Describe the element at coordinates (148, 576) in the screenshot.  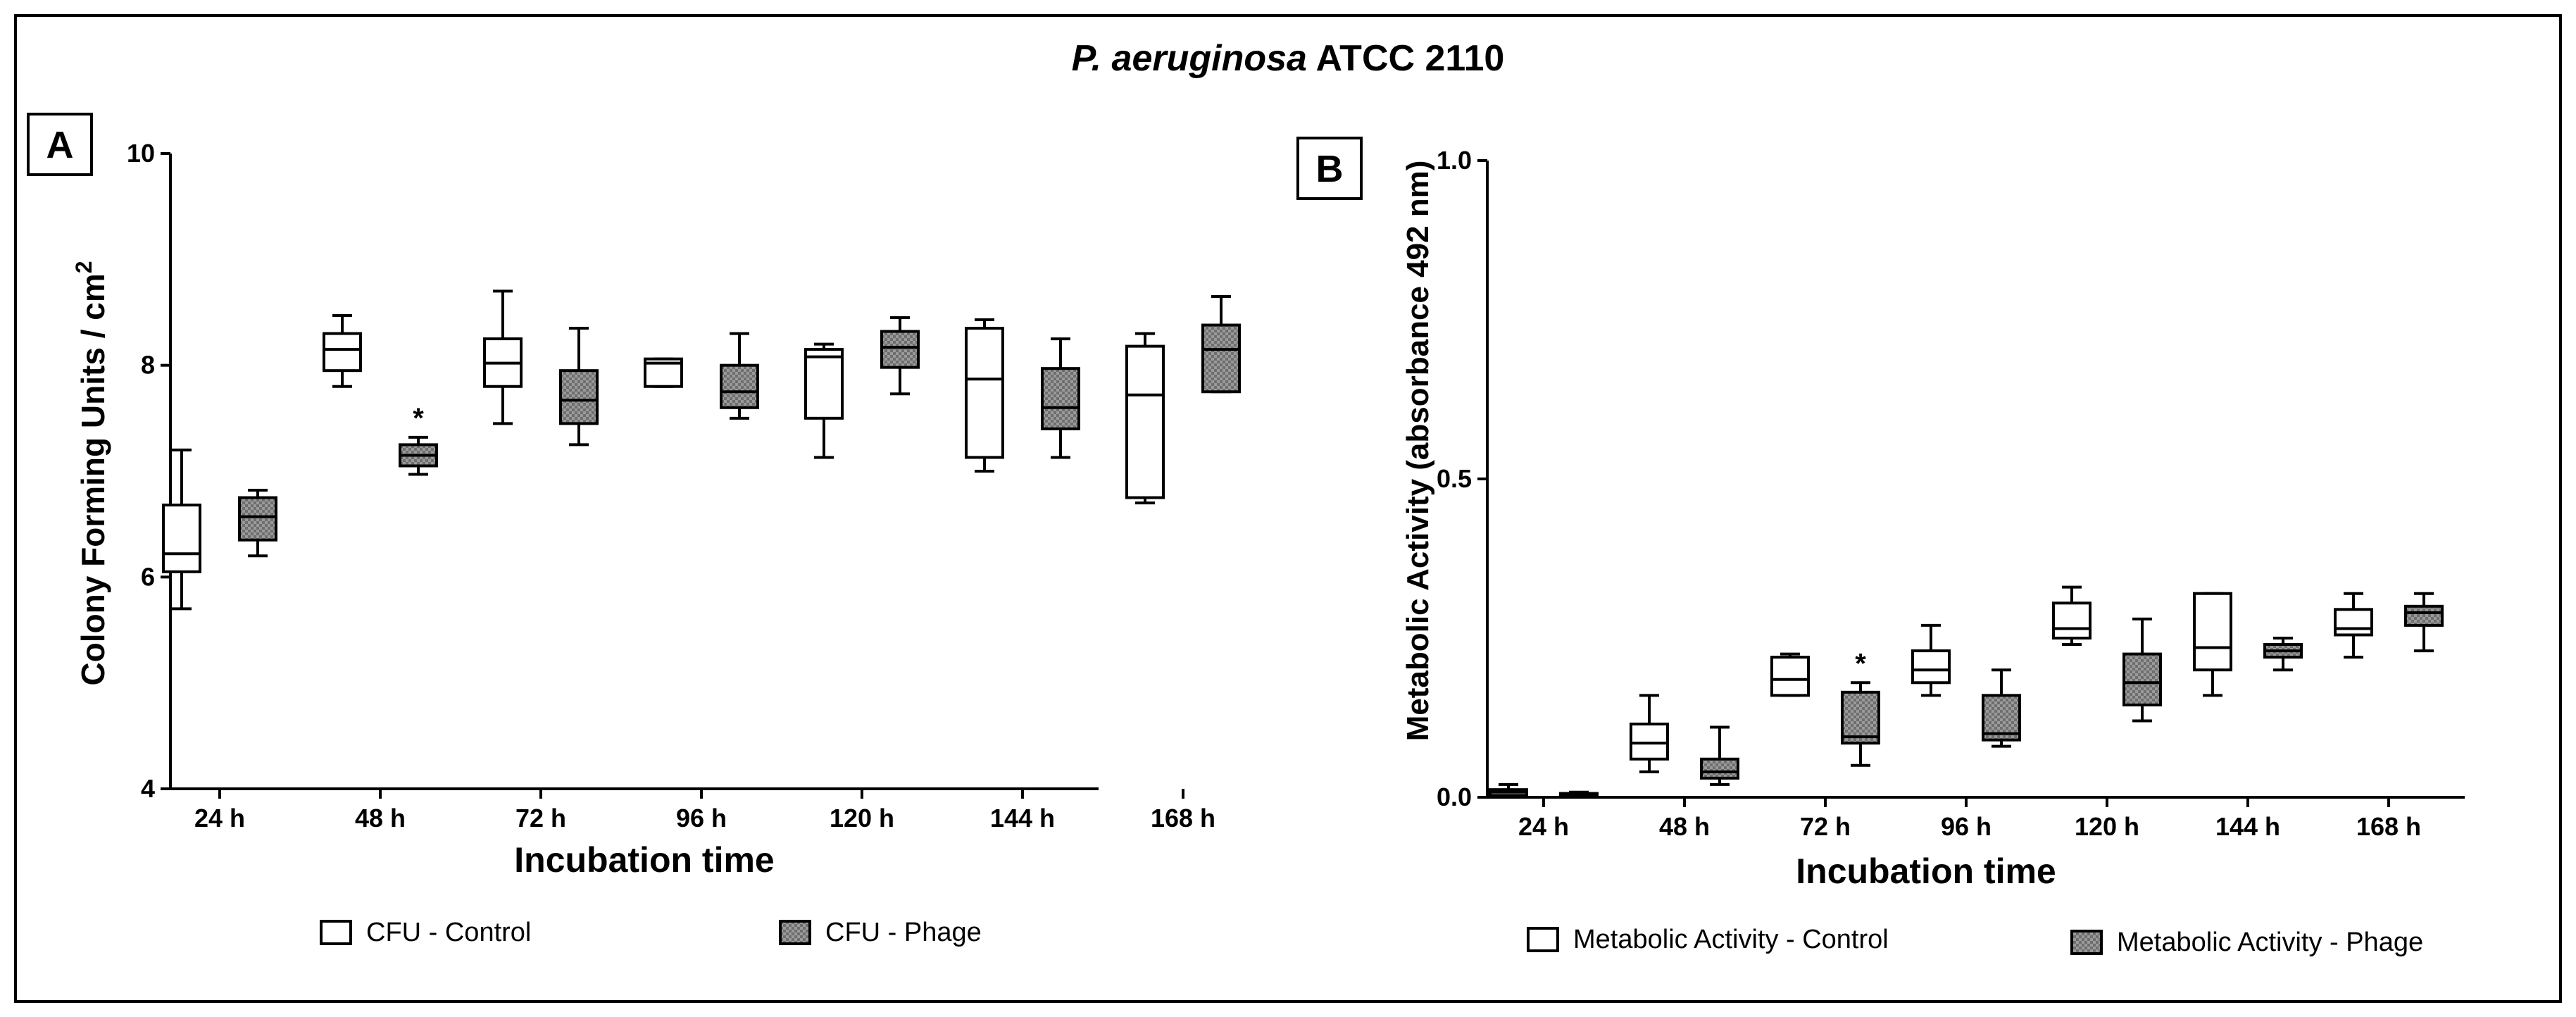
I see `y-tick-label: 6` at that location.